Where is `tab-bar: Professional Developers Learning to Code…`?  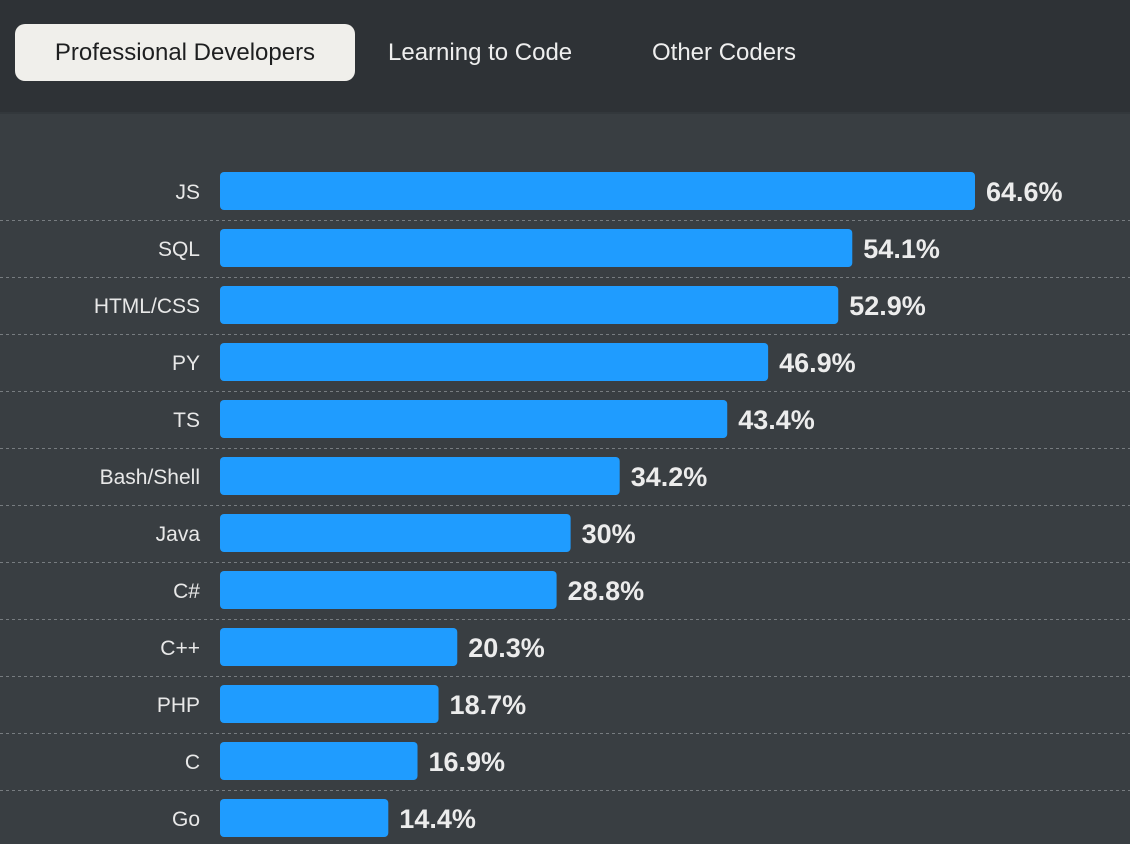
tab-bar: Professional Developers Learning to Code… is located at coordinates (565, 57).